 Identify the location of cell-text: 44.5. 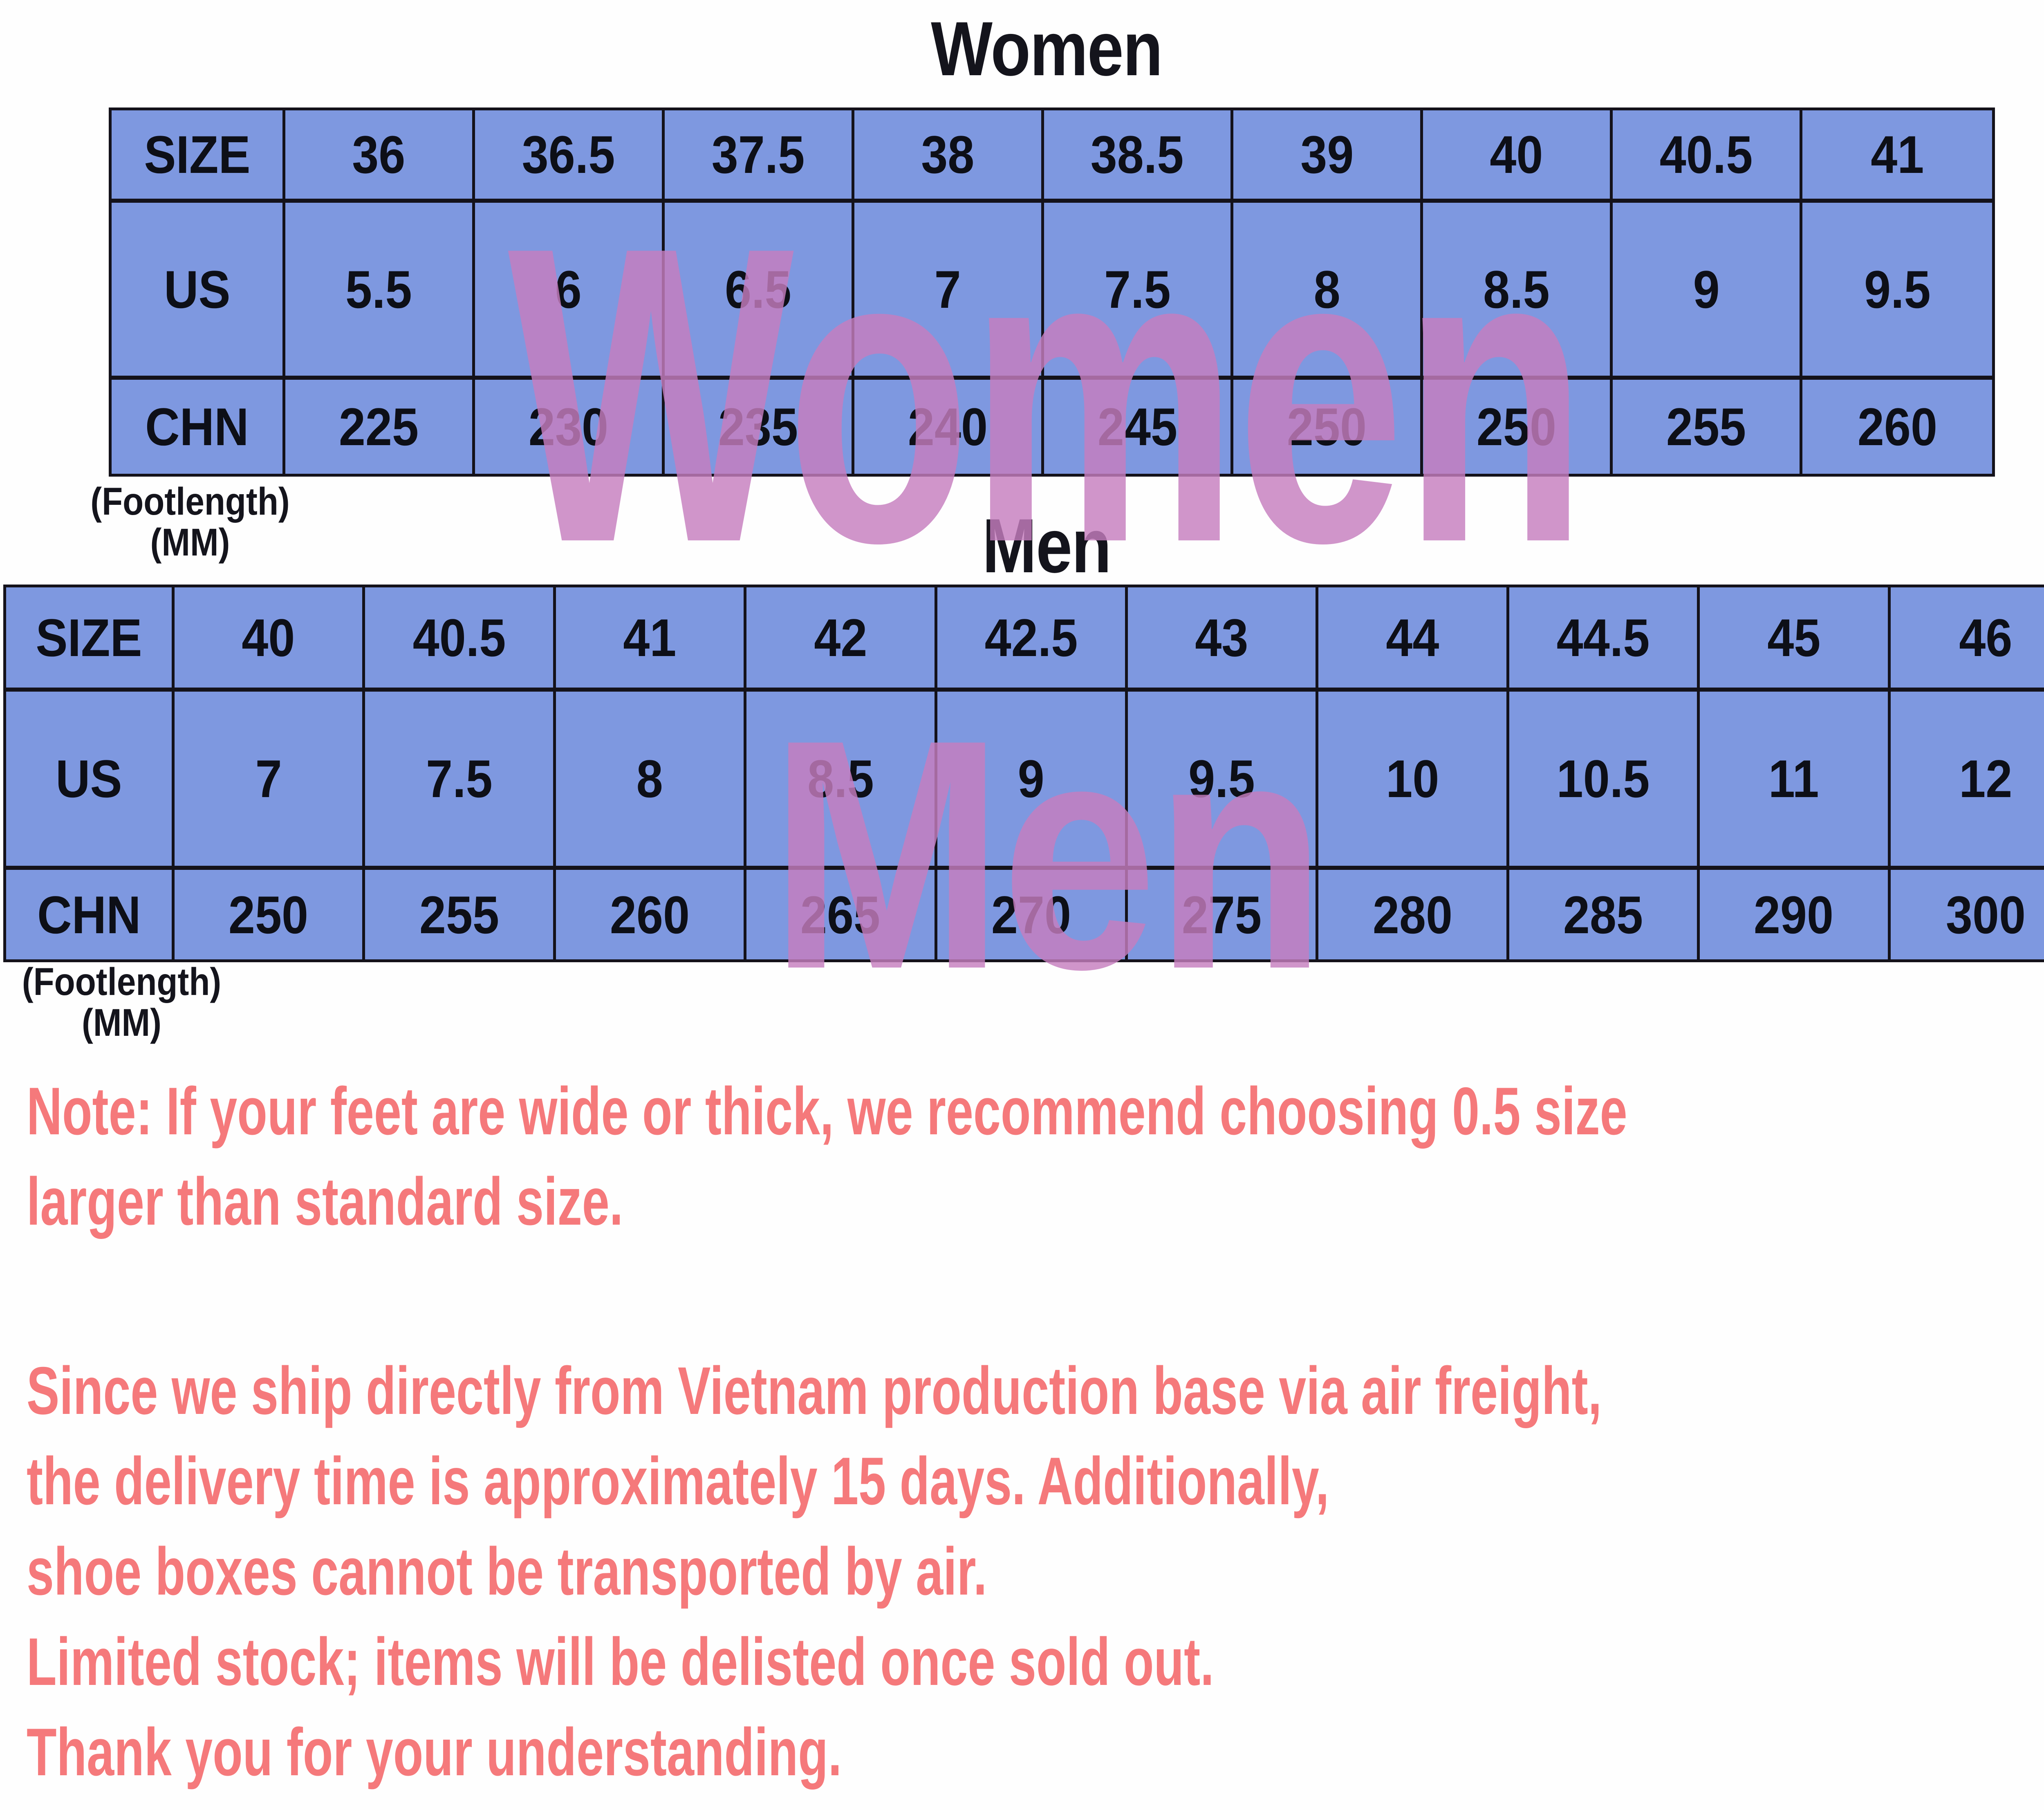
(1603, 637).